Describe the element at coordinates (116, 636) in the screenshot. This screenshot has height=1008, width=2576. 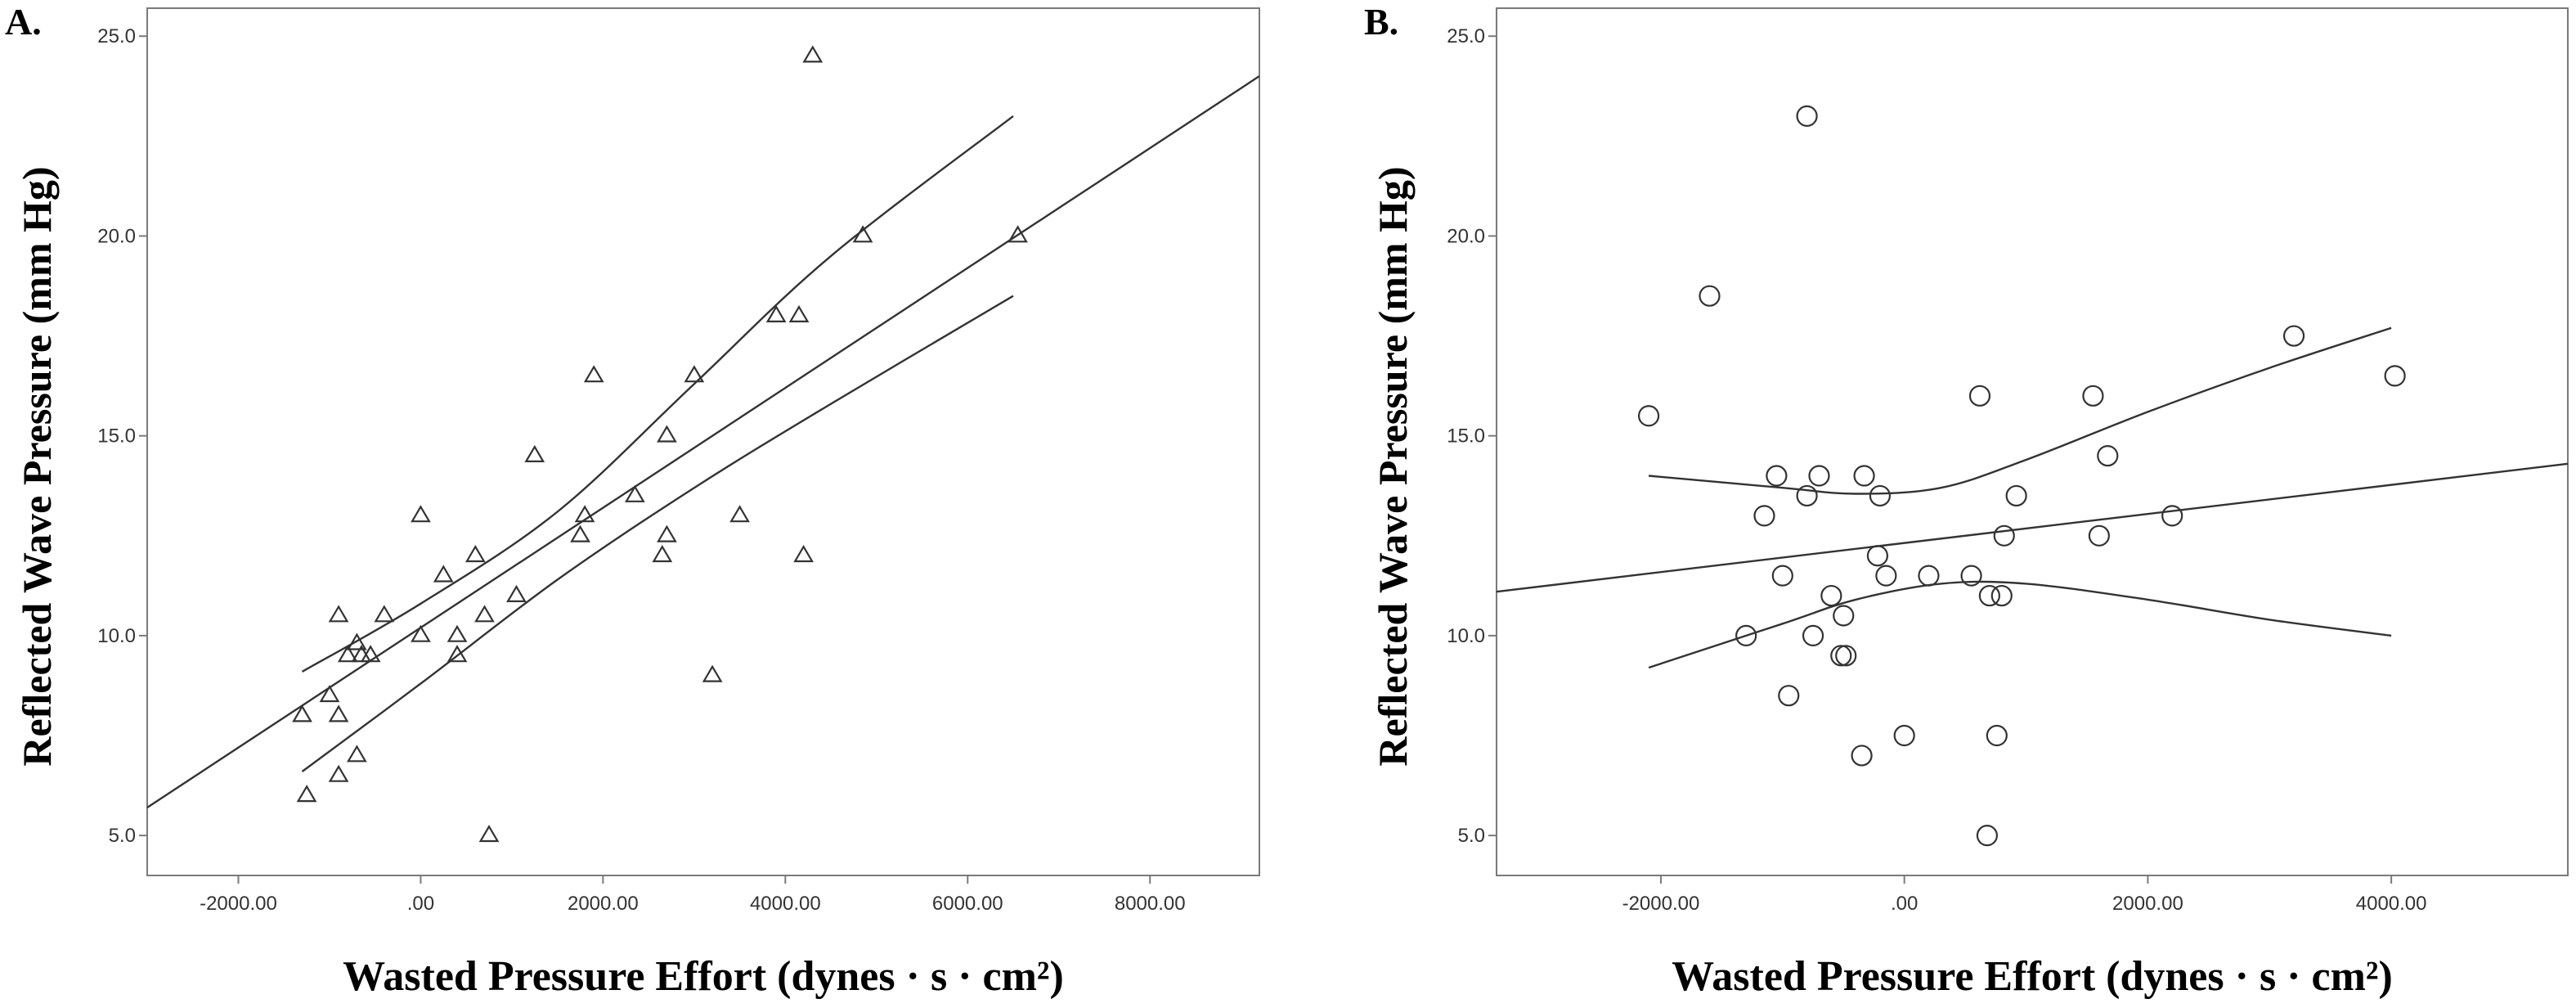
I see `y-tick-label: 10.0` at that location.